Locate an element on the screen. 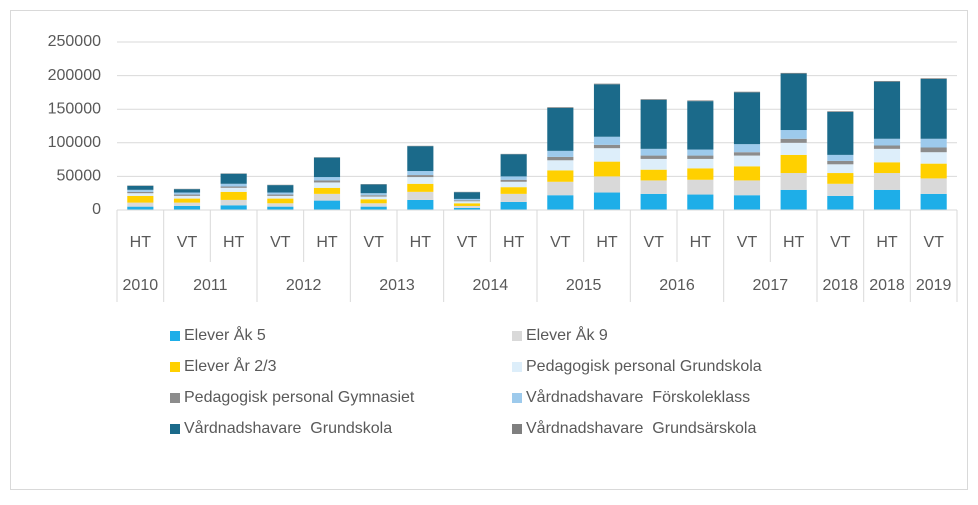  group-label: 2012 is located at coordinates (304, 285).